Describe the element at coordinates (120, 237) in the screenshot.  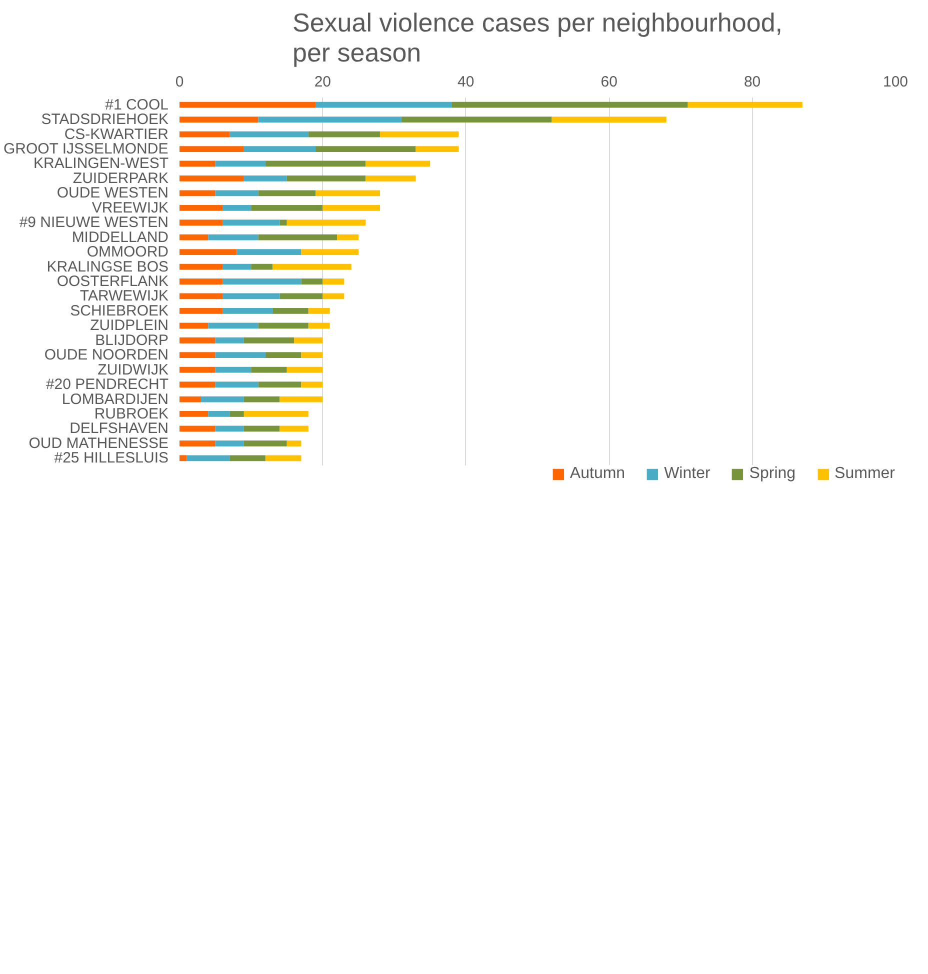
I see `y-tick-label: MIDDELLAND` at that location.